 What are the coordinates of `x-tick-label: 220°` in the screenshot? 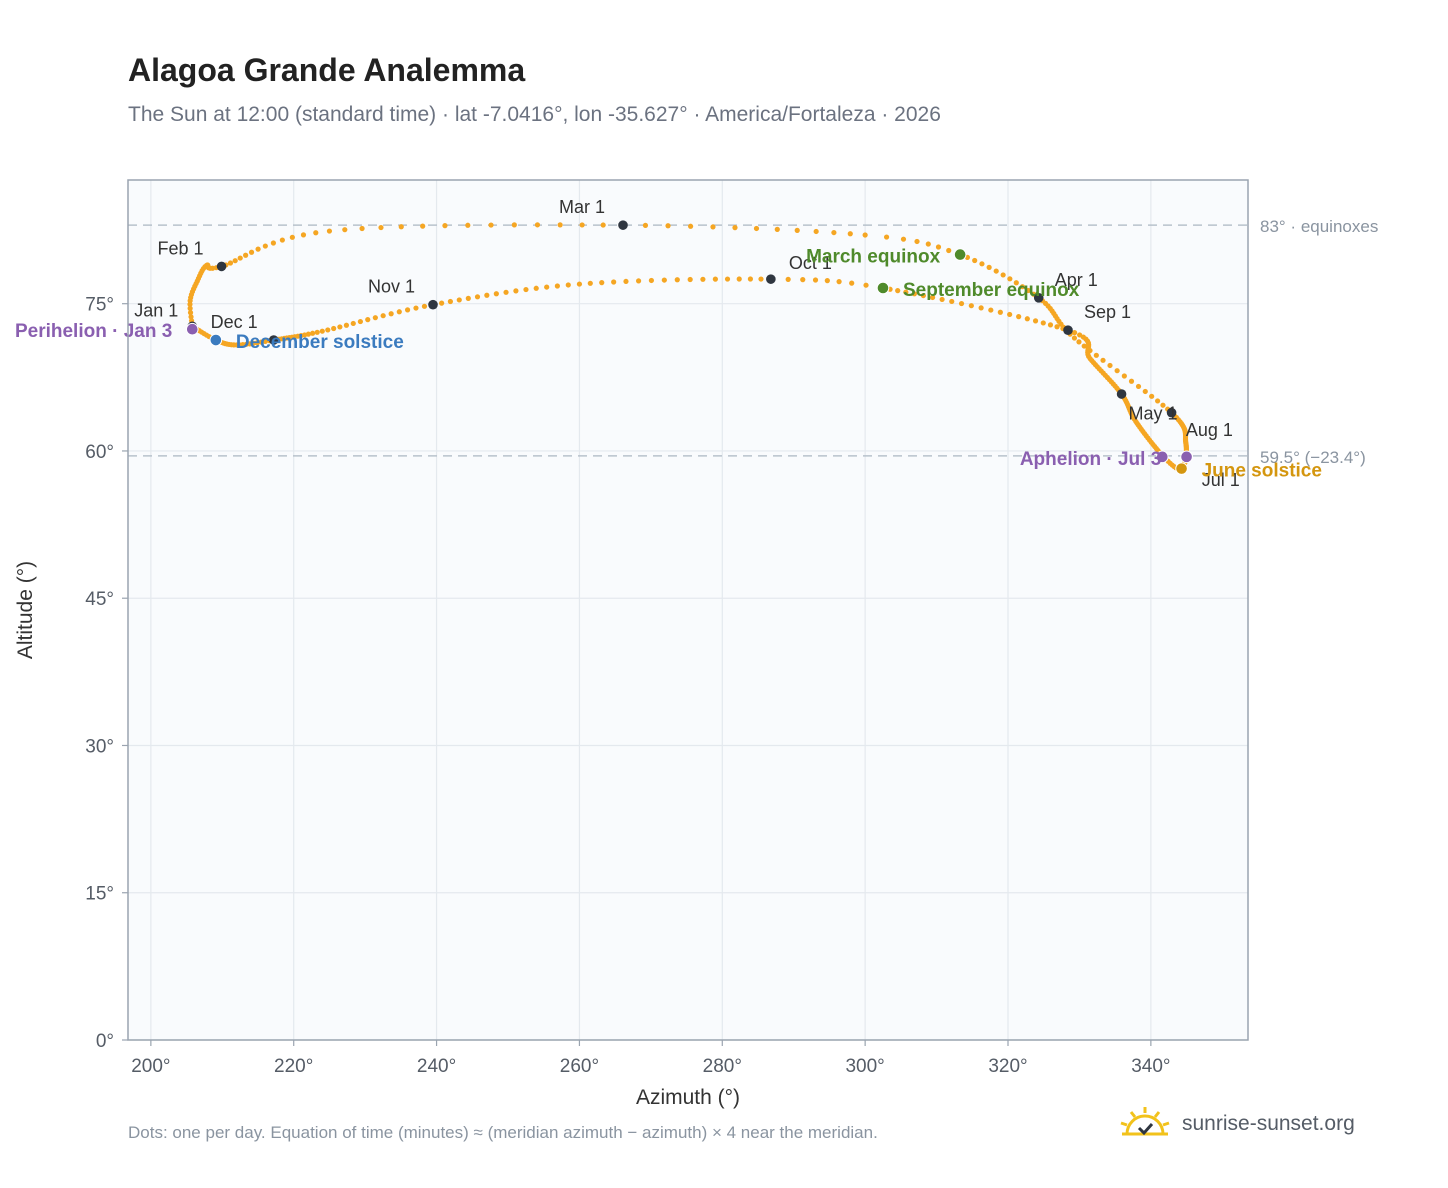 It's located at (293, 1066).